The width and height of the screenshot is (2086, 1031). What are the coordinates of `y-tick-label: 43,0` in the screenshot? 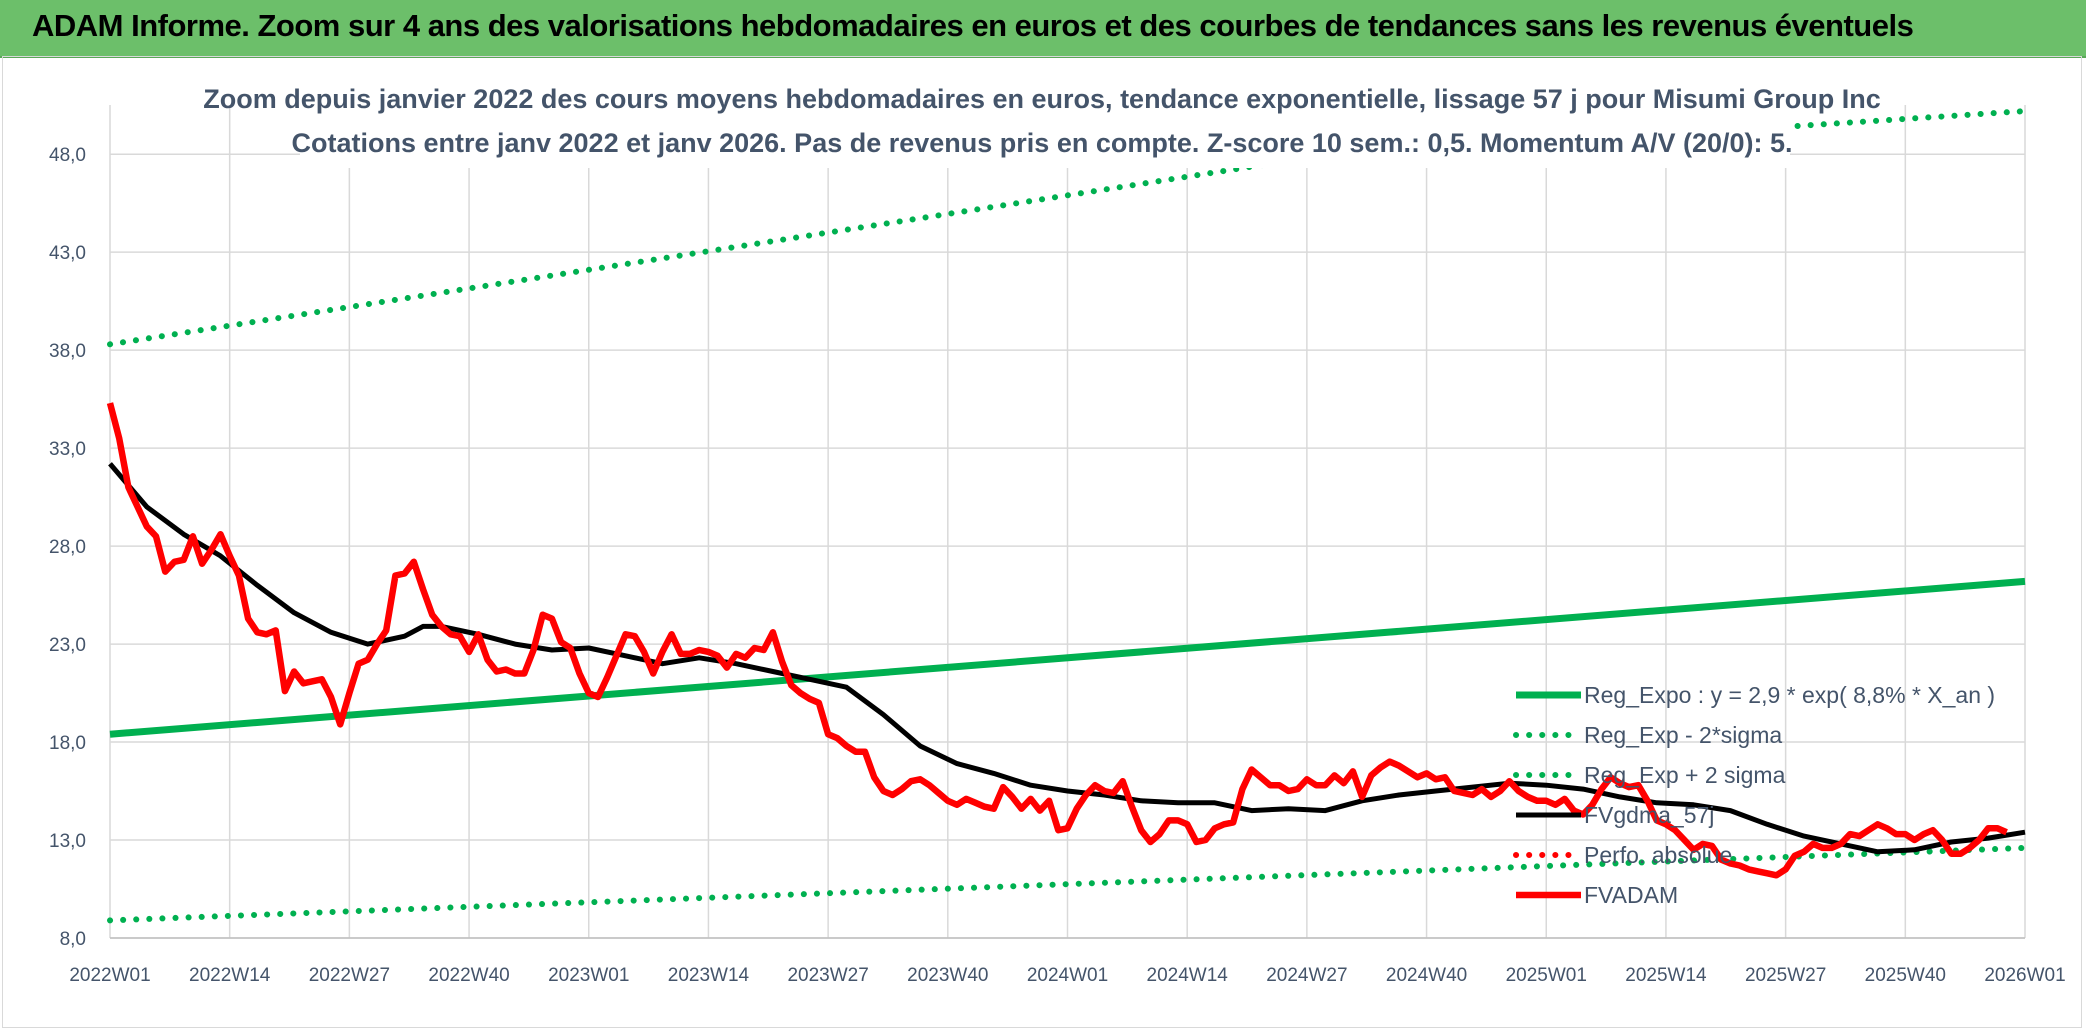 It's located at (67, 253).